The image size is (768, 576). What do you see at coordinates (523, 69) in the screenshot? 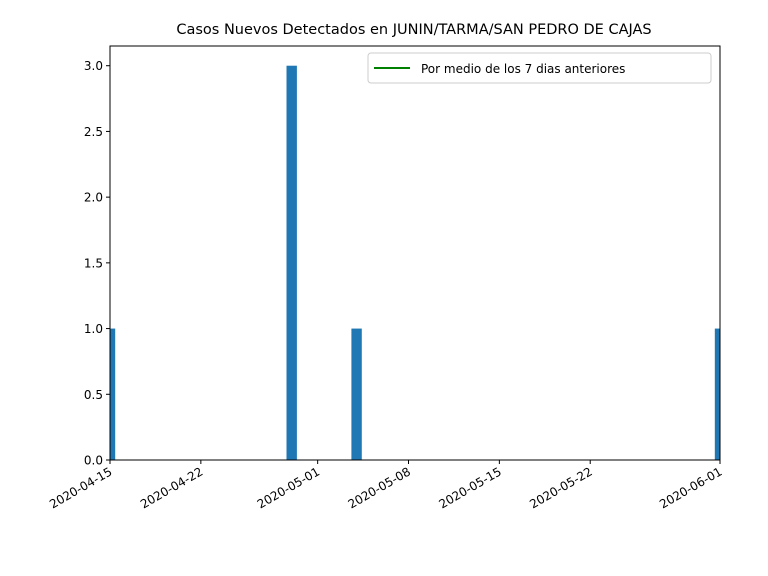
I see `legend-label: Por medio de los 7 dias anteriores` at bounding box center [523, 69].